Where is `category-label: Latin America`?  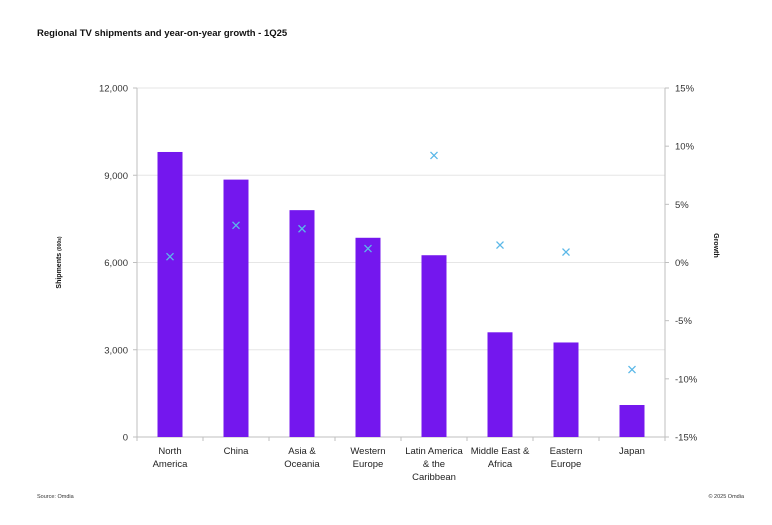 category-label: Latin America is located at coordinates (434, 451).